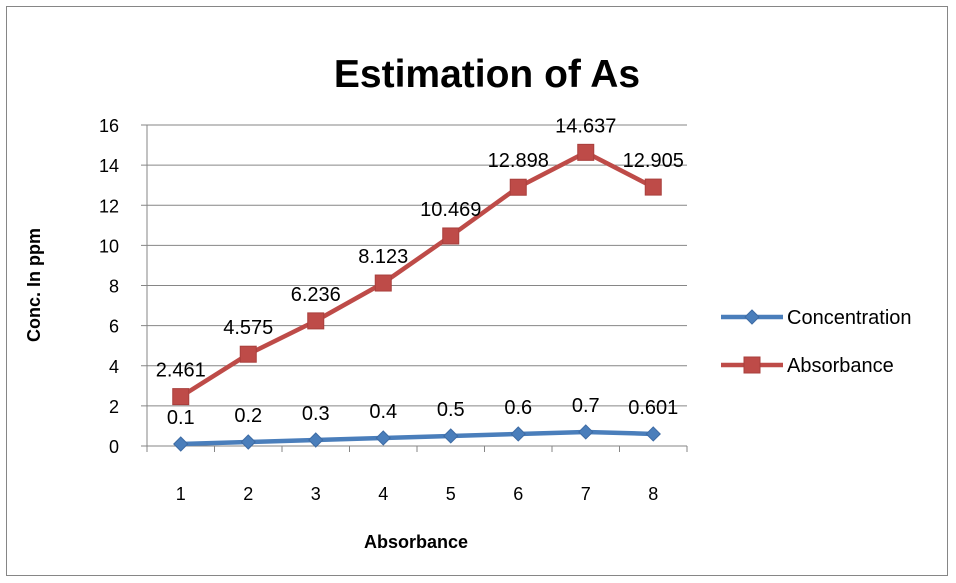  Describe the element at coordinates (114, 407) in the screenshot. I see `y-tick-label: 2` at that location.